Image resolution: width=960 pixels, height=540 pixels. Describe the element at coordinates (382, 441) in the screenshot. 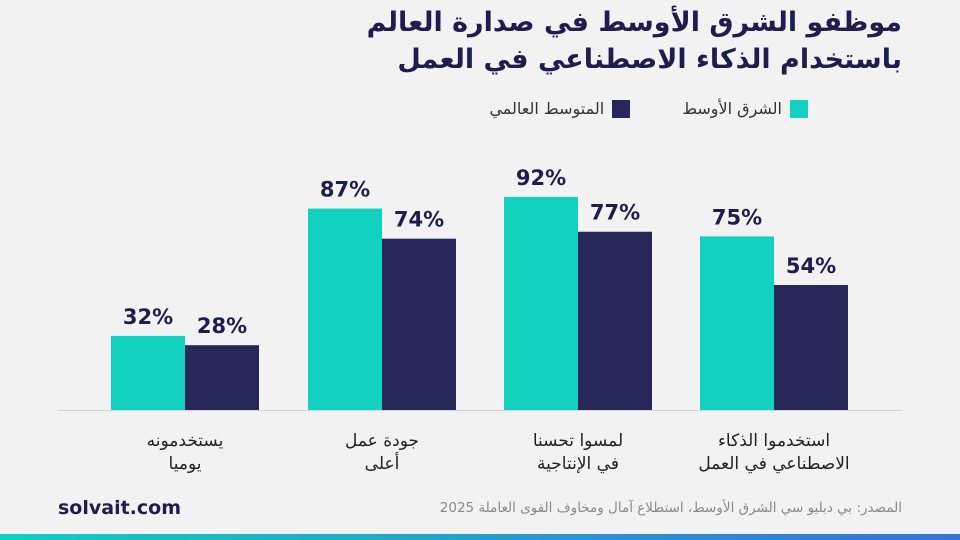

I see `category-label-1-line-0: جودة عمل` at that location.